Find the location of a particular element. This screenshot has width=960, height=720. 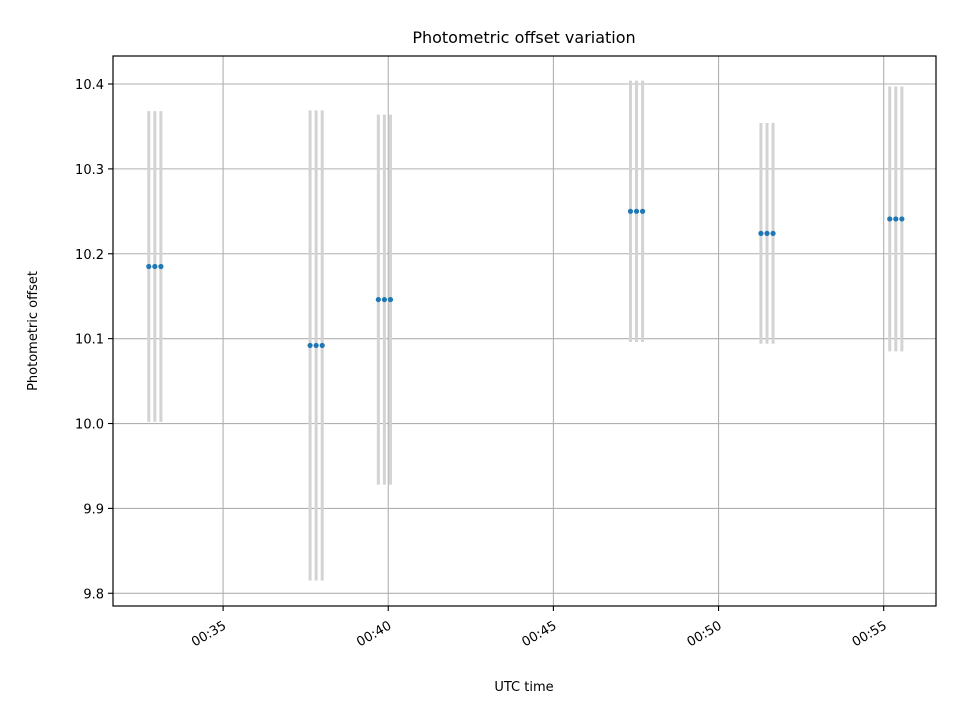

y-tick-label: 10.3 is located at coordinates (89, 170).